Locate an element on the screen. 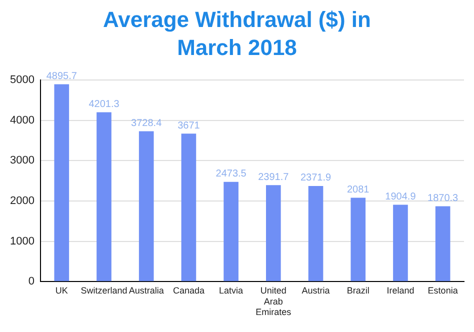 This screenshot has width=474, height=332. data-label: 4895.7 is located at coordinates (62, 76).